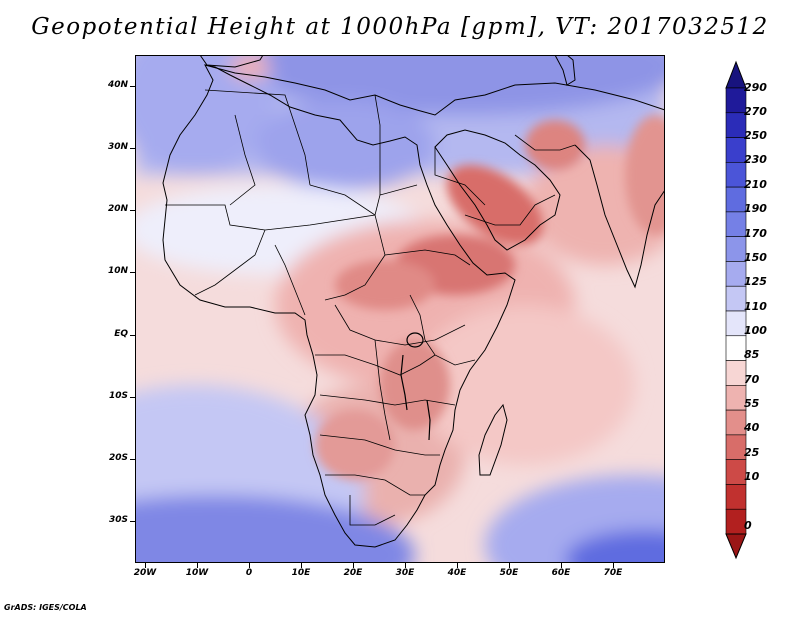 The width and height of the screenshot is (800, 618). What do you see at coordinates (497, 190) in the screenshot?
I see `arabia-coastline` at bounding box center [497, 190].